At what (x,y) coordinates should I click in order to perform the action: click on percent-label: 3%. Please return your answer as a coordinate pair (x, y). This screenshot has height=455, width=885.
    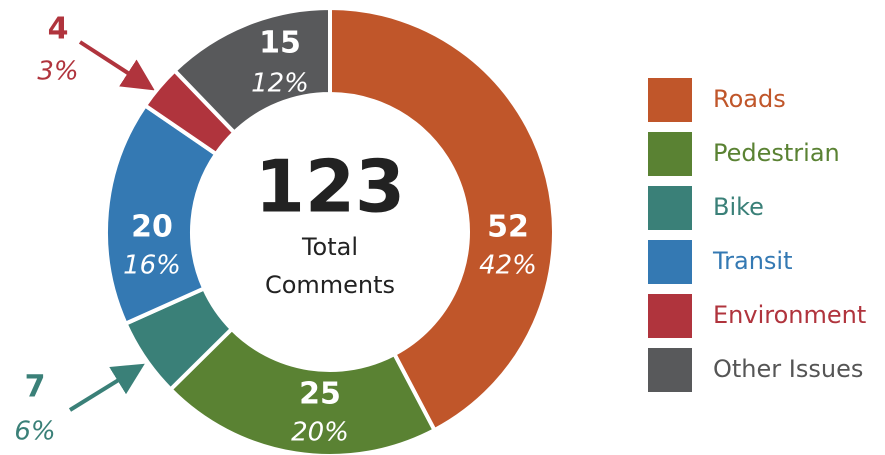
    Looking at the image, I should click on (57, 72).